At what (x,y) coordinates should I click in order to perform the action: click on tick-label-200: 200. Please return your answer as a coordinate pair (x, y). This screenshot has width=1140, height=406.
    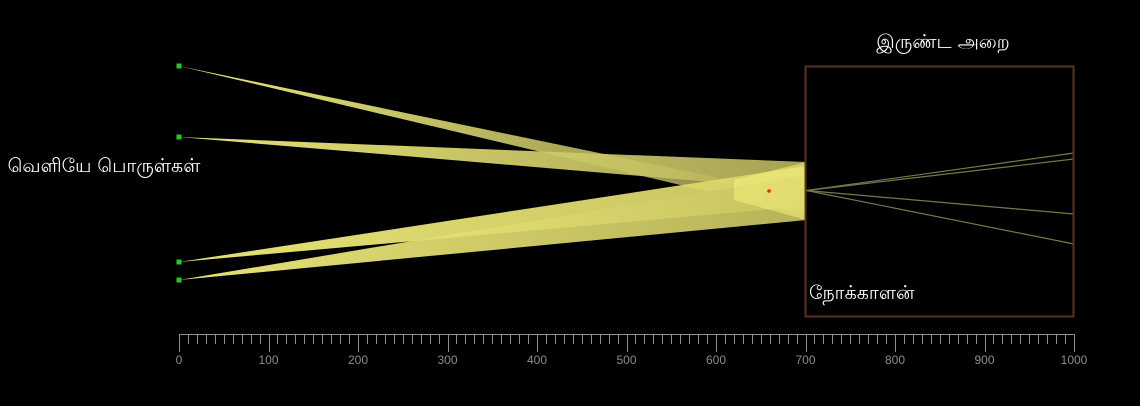
    Looking at the image, I should click on (358, 360).